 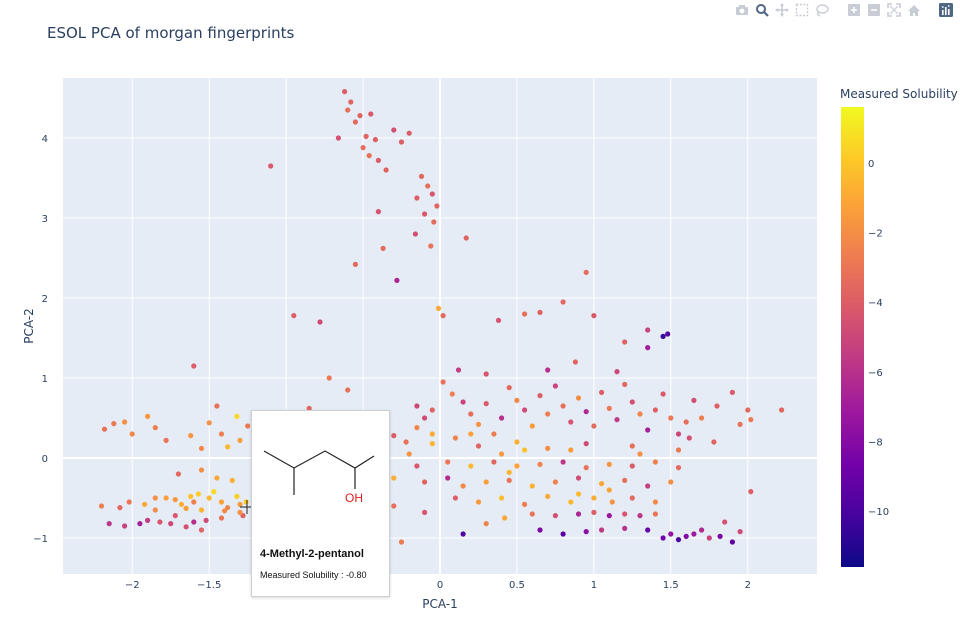 What do you see at coordinates (782, 10) in the screenshot?
I see `pan-icon` at bounding box center [782, 10].